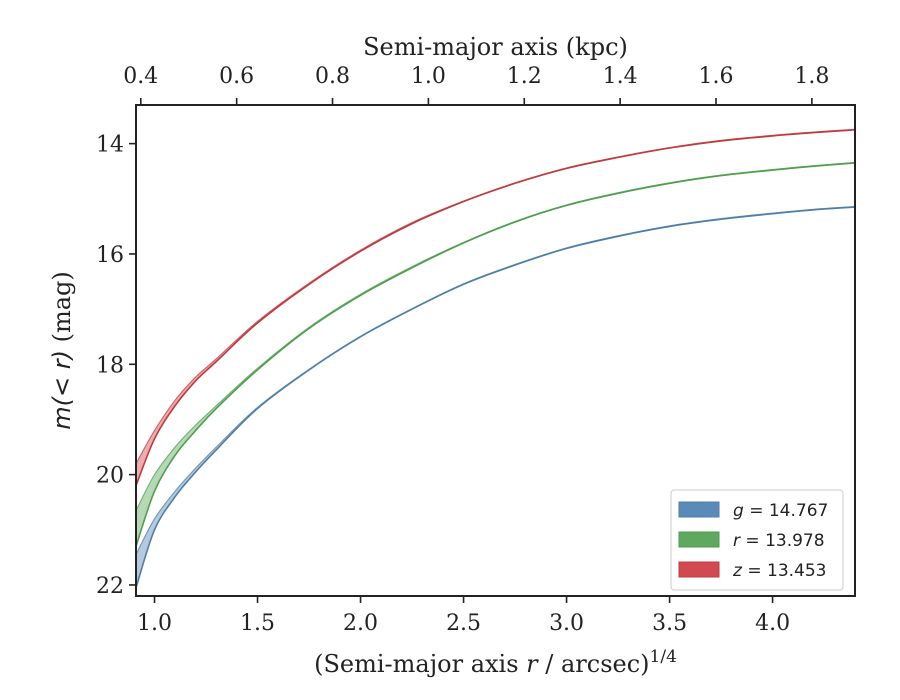  What do you see at coordinates (699, 539) in the screenshot?
I see `legend-swatch-r` at bounding box center [699, 539].